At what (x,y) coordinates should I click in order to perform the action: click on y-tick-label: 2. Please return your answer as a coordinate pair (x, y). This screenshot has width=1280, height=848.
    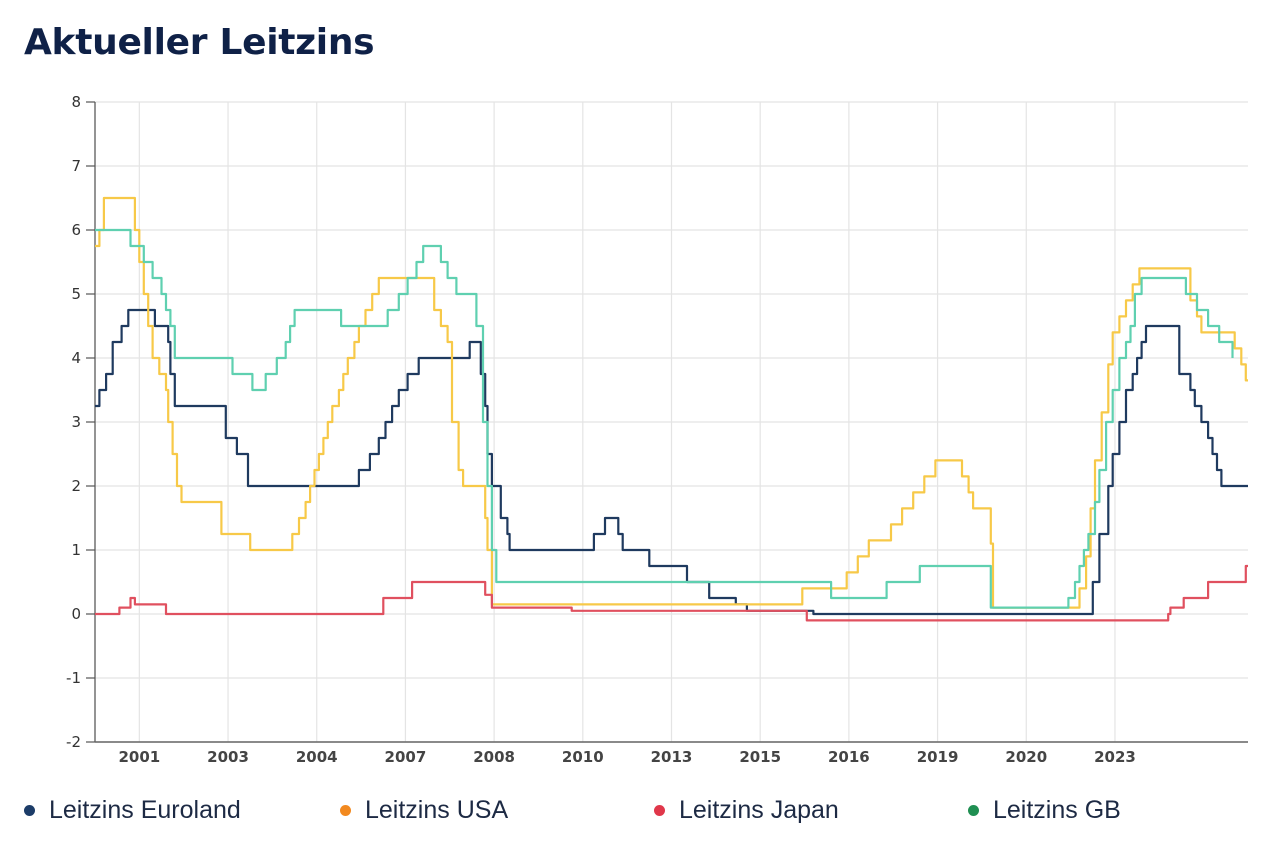
    Looking at the image, I should click on (76, 486).